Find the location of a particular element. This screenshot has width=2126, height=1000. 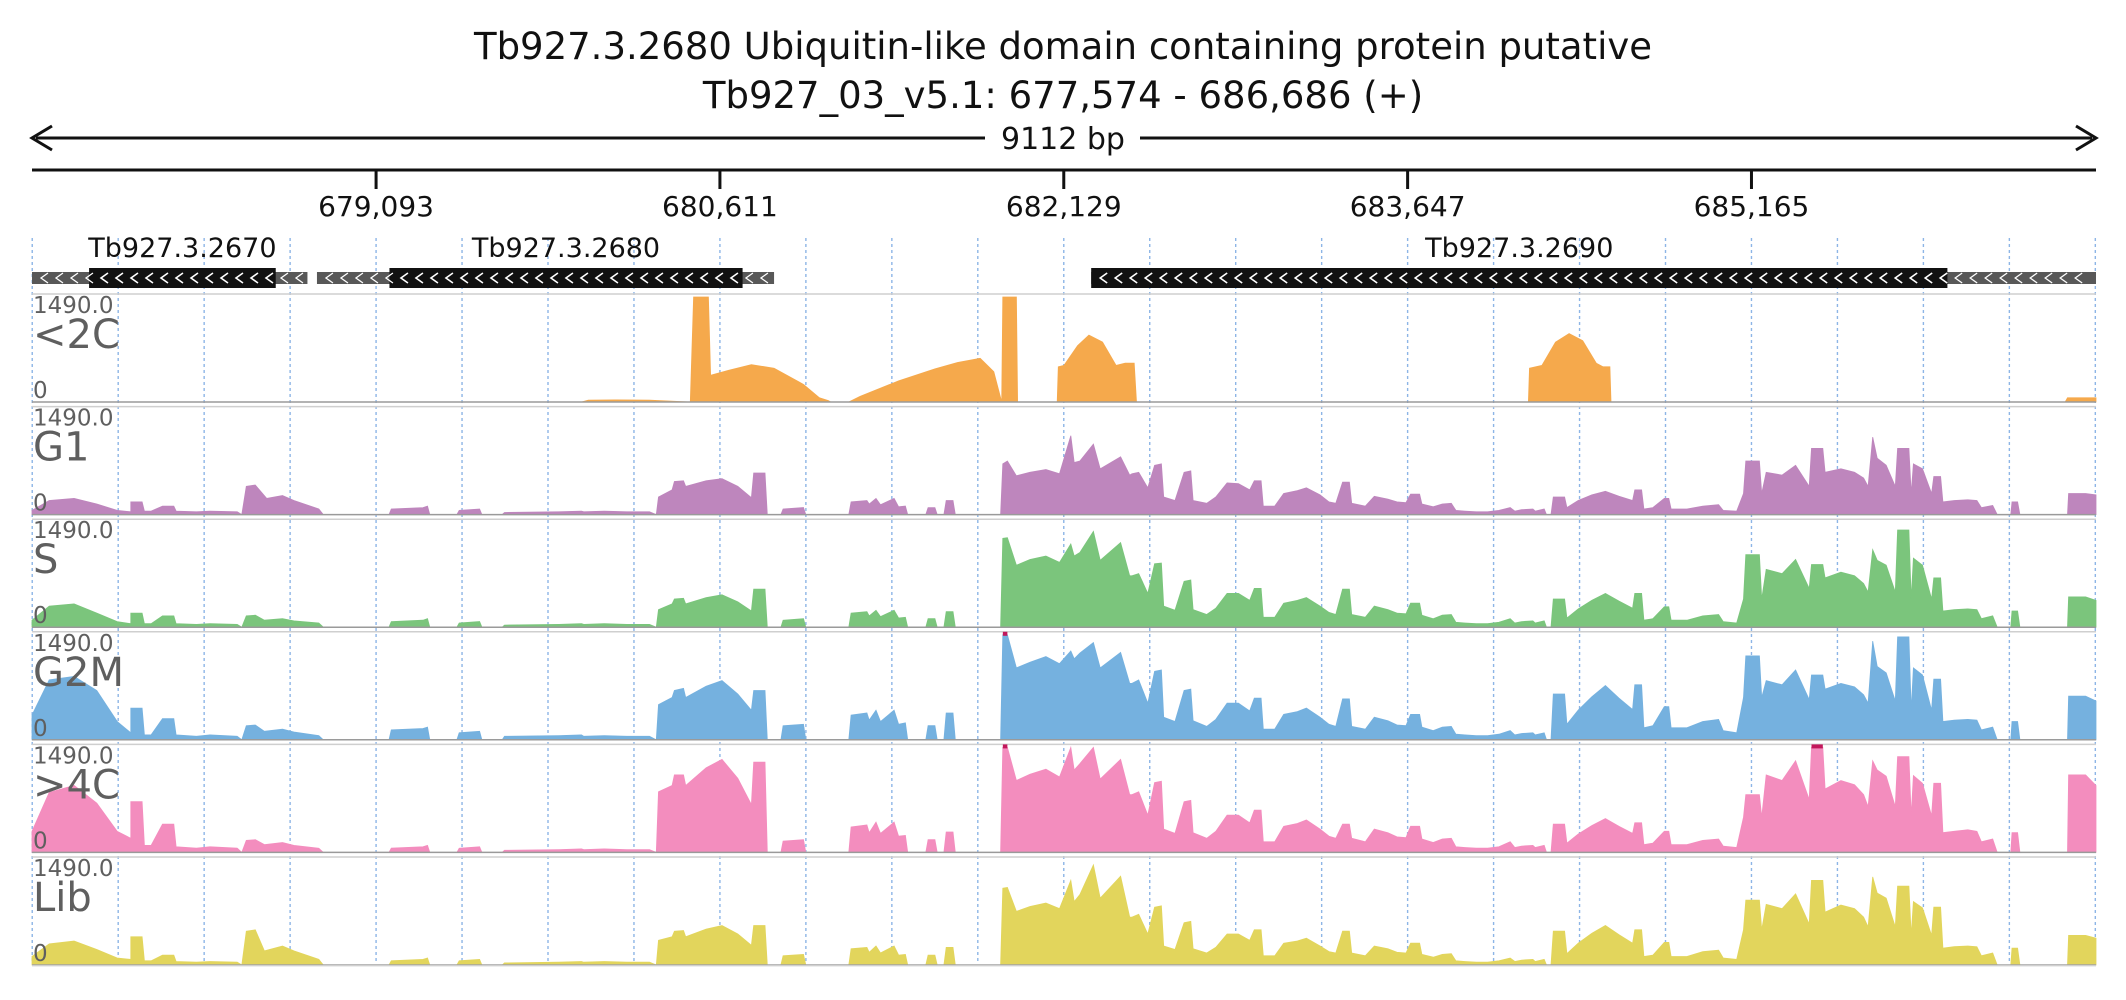

gene-cds is located at coordinates (182, 278).